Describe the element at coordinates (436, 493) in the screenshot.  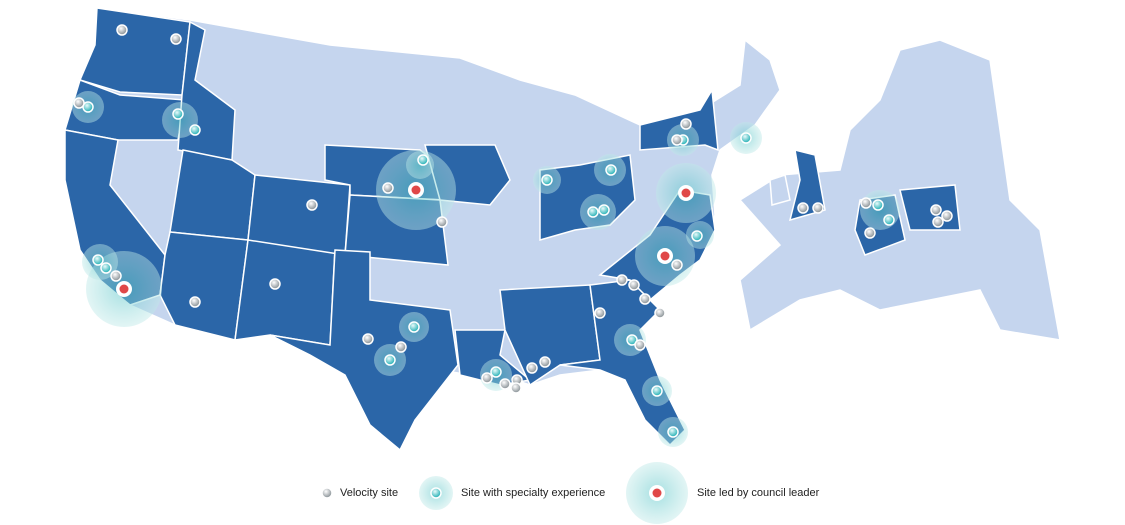
I see `legend-specialty-marker` at that location.